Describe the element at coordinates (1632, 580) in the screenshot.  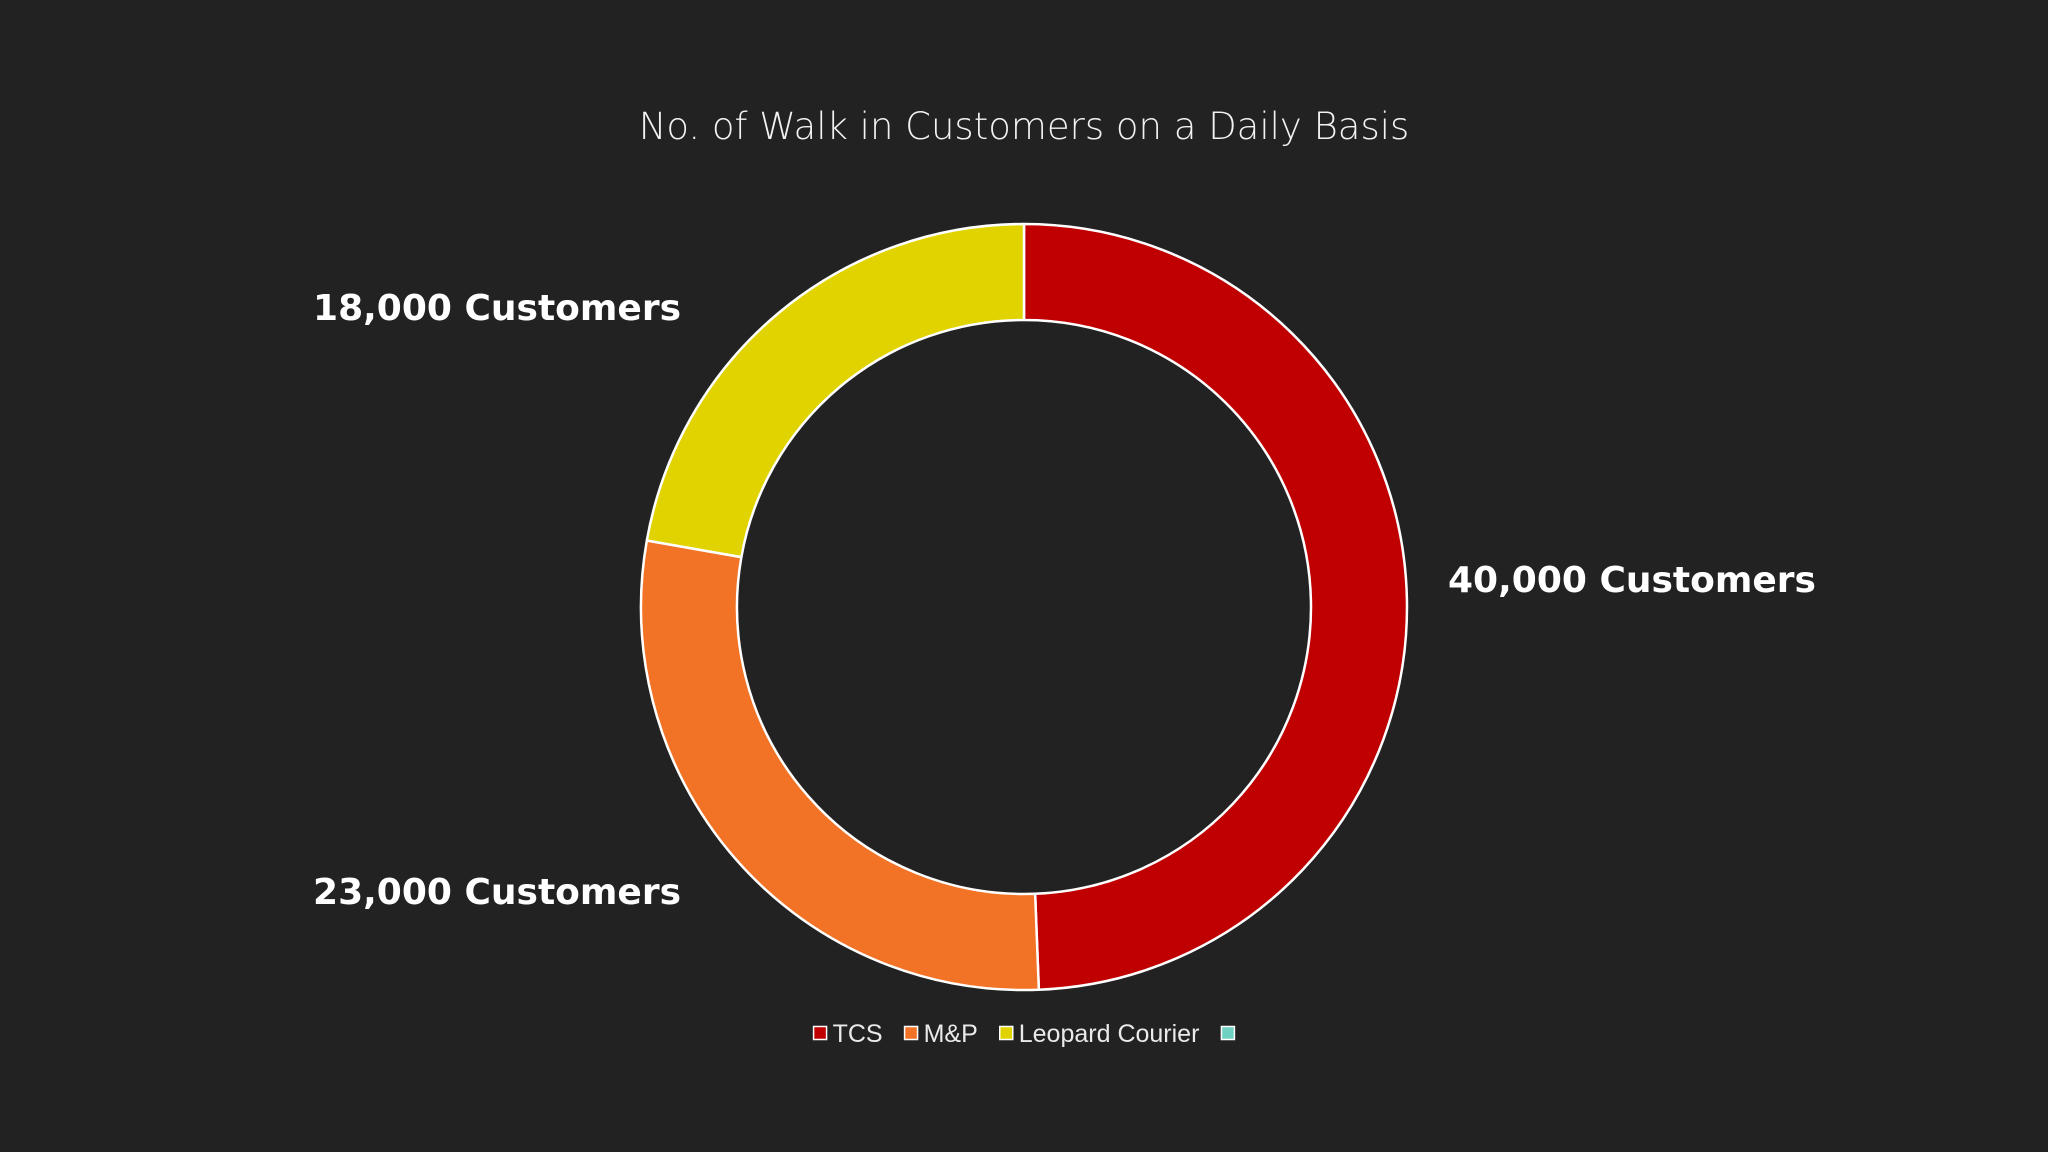
I see `data-label-tcs: 40,000 Customers` at that location.